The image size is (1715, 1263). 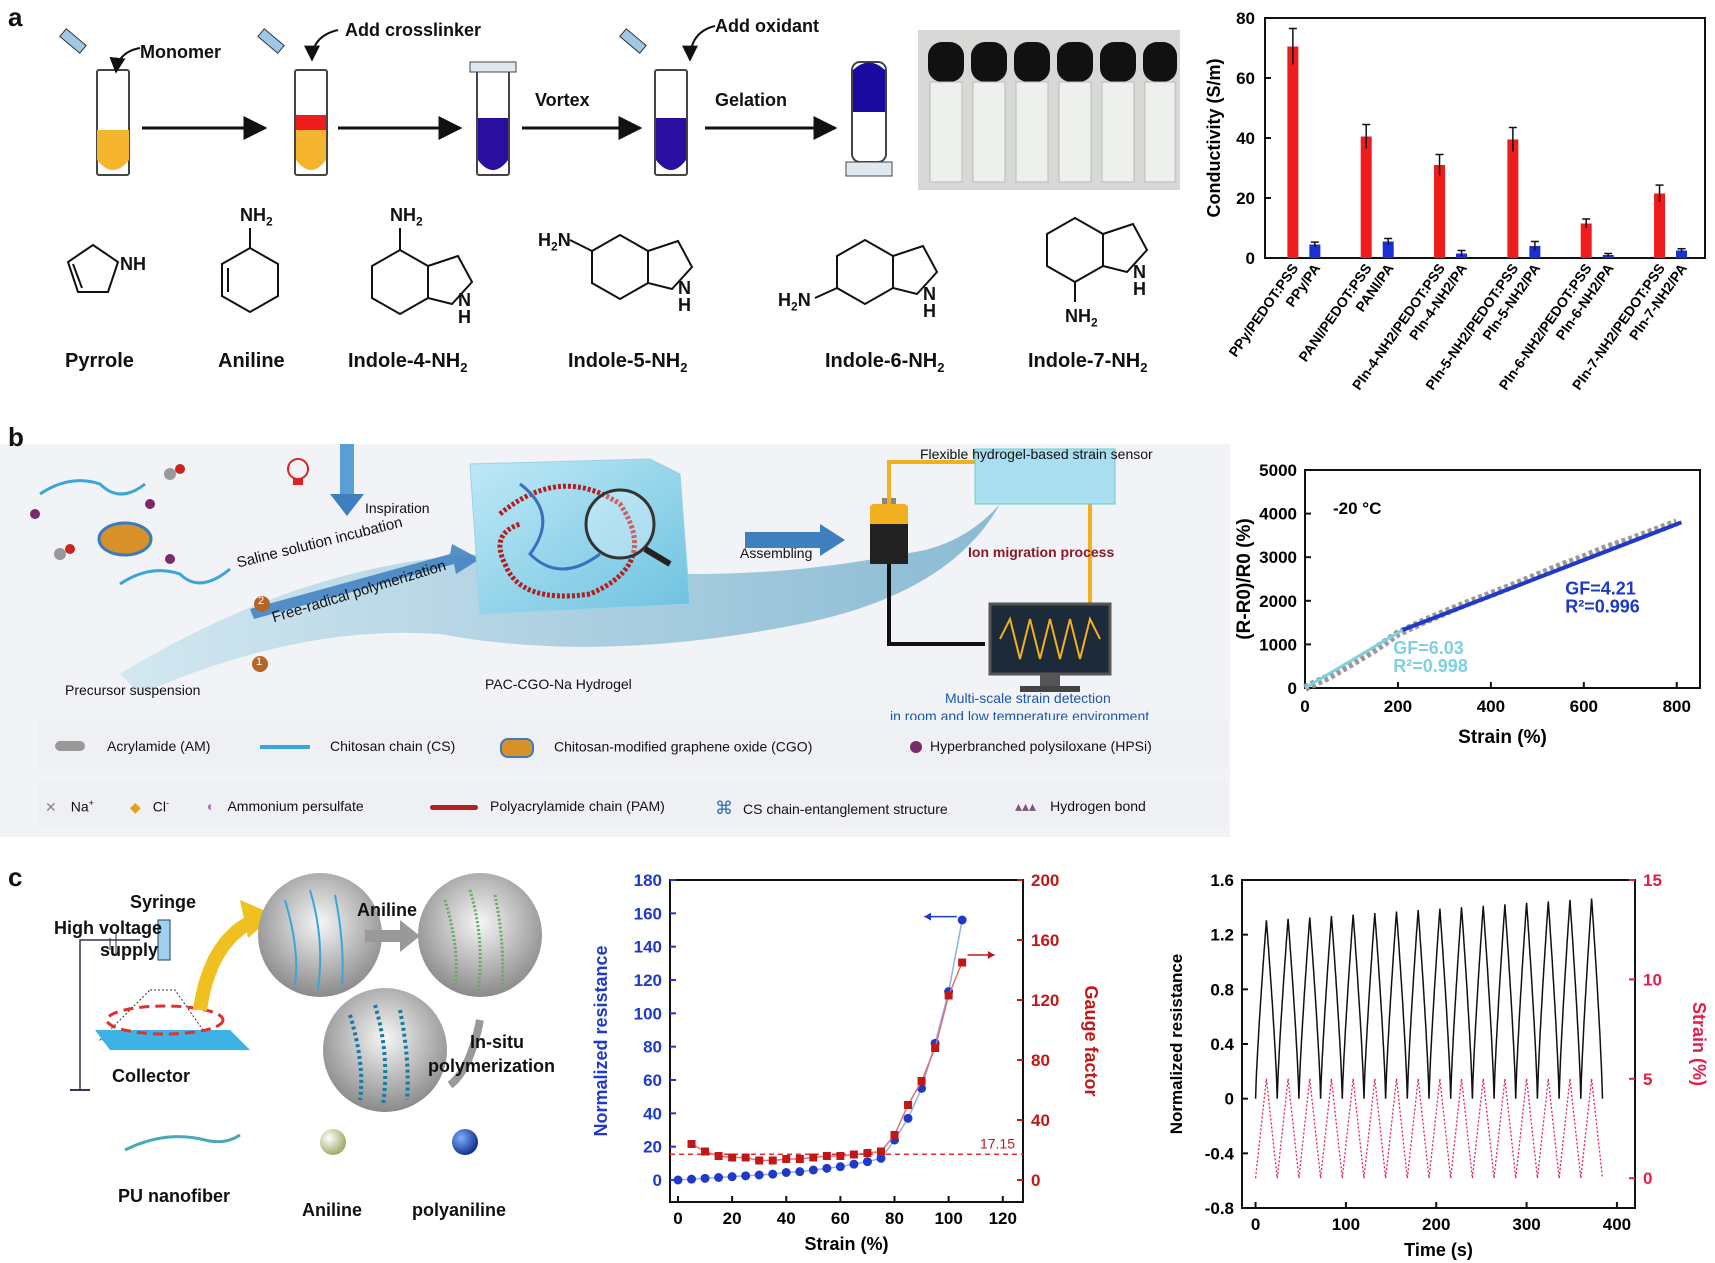 I want to click on legend-aps: ◖ Ammonium persulfate, so click(x=284, y=806).